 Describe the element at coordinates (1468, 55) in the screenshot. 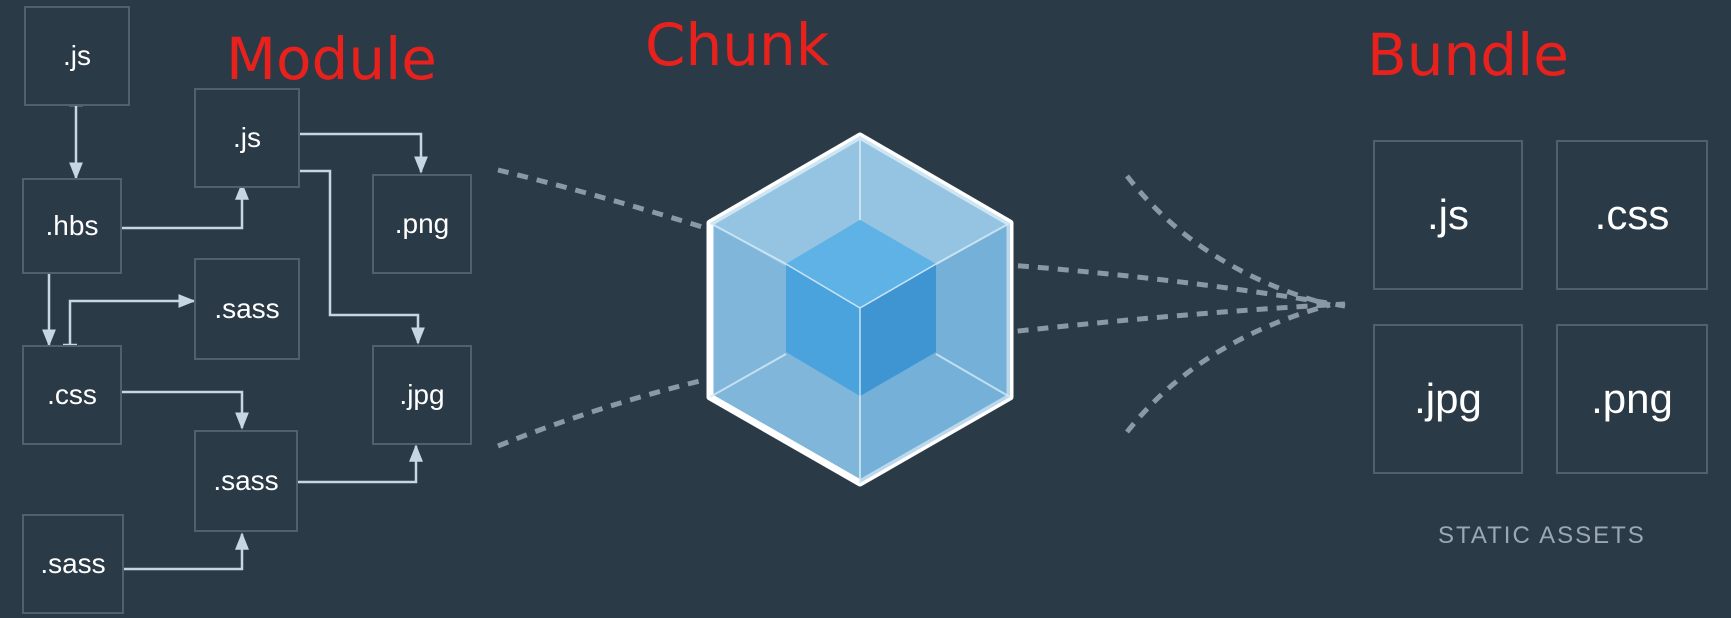

I see `bundle-heading: Bundle` at that location.